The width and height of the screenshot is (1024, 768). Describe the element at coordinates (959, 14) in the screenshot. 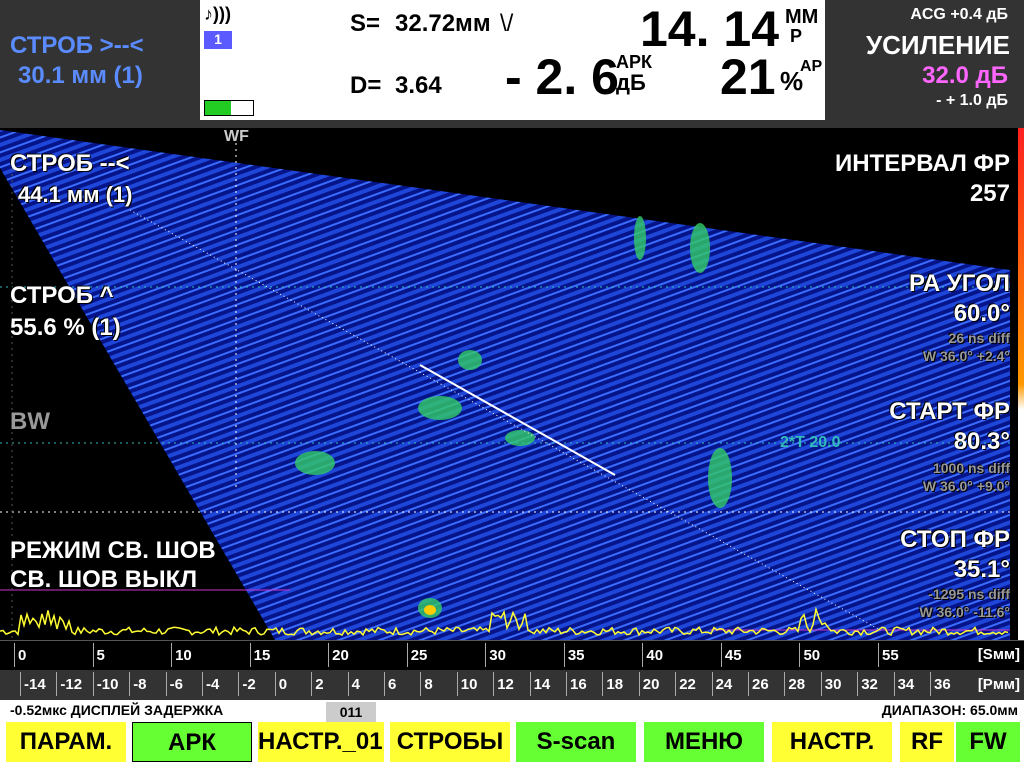

I see `acg: ACG +0.4 дБ` at that location.